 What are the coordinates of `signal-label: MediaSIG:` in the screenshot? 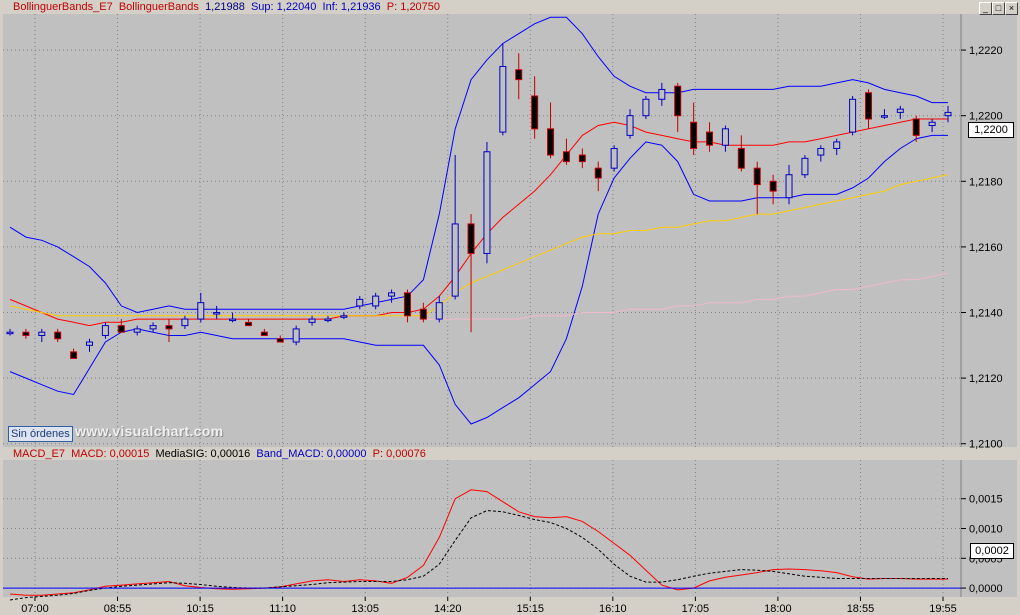 It's located at (181, 454).